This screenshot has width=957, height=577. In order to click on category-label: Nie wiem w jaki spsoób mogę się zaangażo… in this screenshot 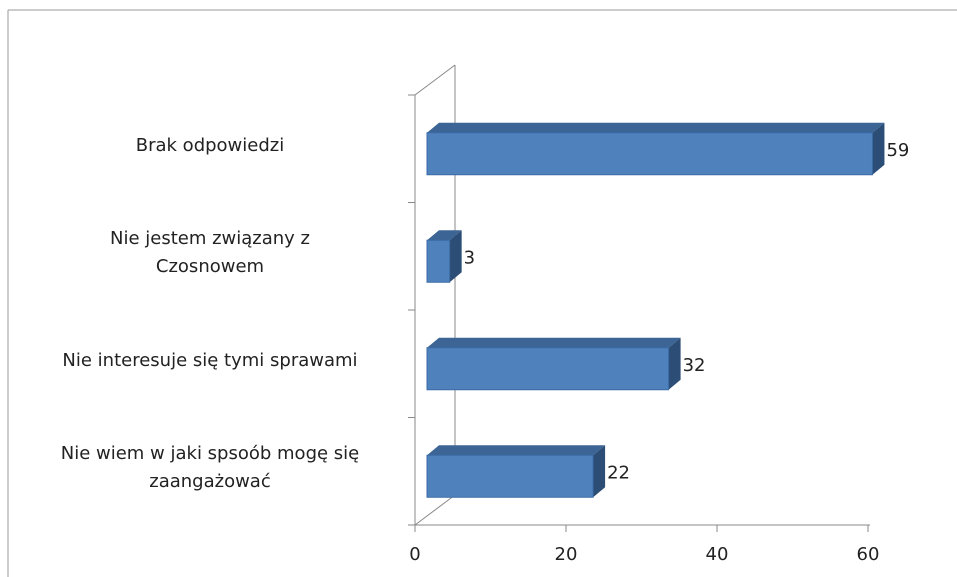, I will do `click(210, 468)`.